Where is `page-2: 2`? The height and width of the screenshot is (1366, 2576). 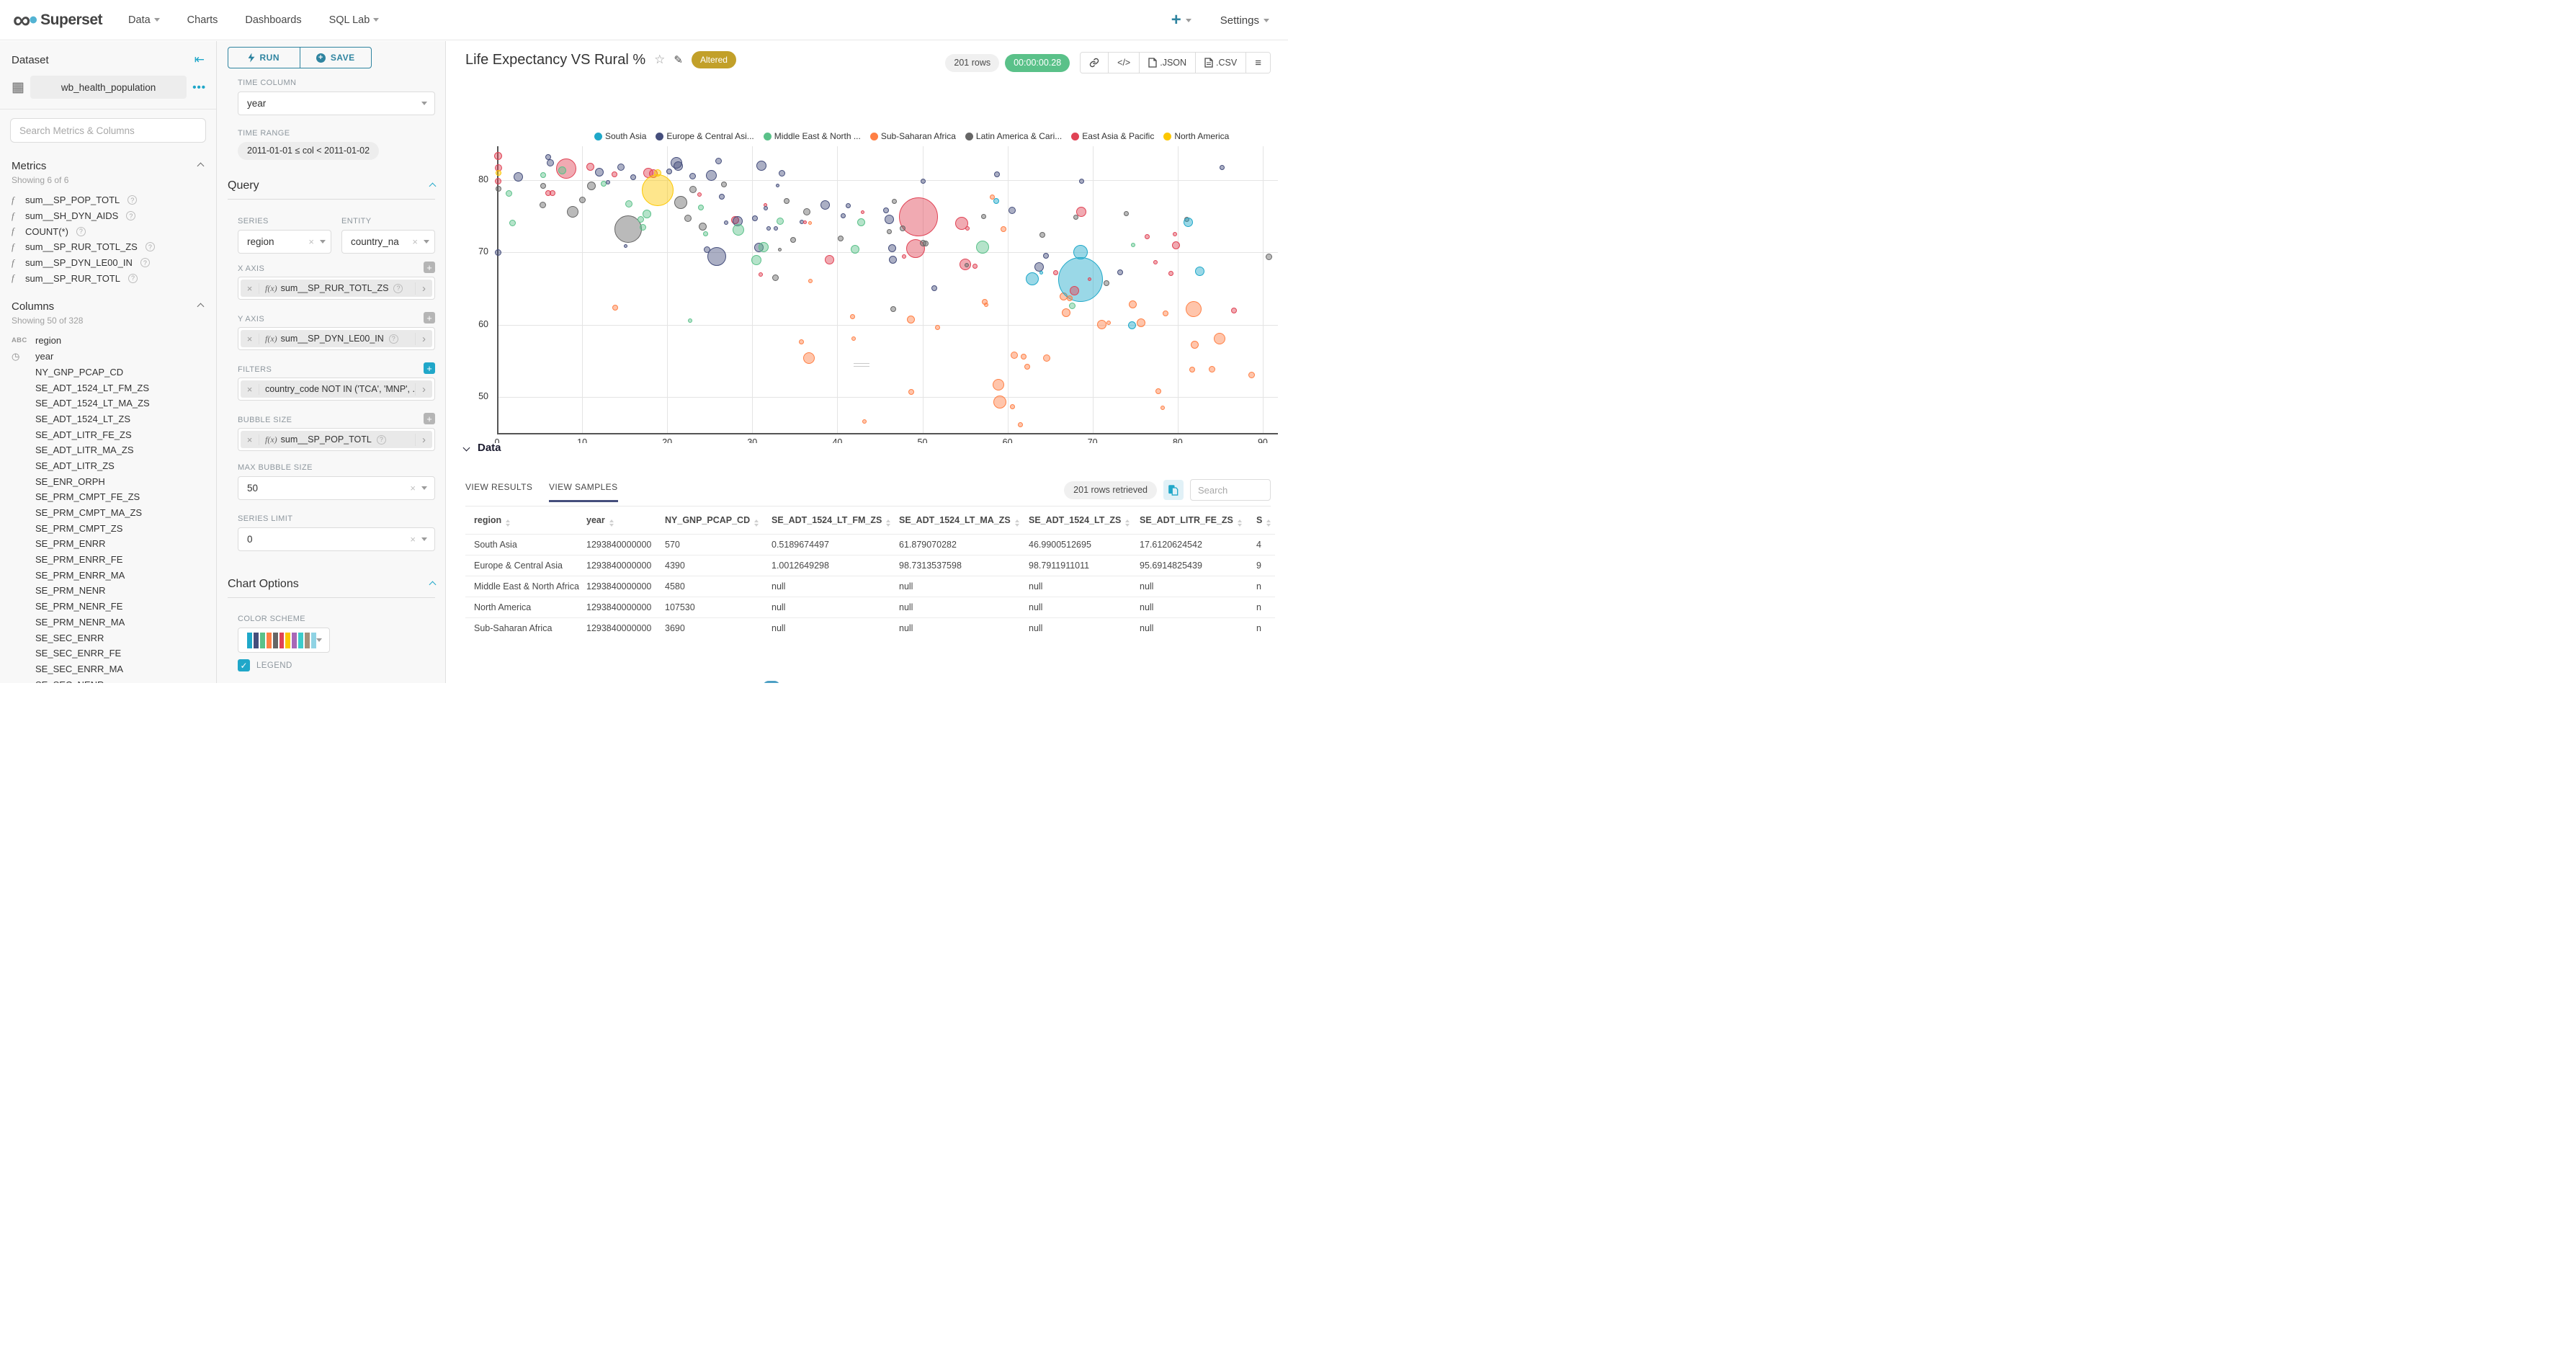
page-2: 2 is located at coordinates (796, 682).